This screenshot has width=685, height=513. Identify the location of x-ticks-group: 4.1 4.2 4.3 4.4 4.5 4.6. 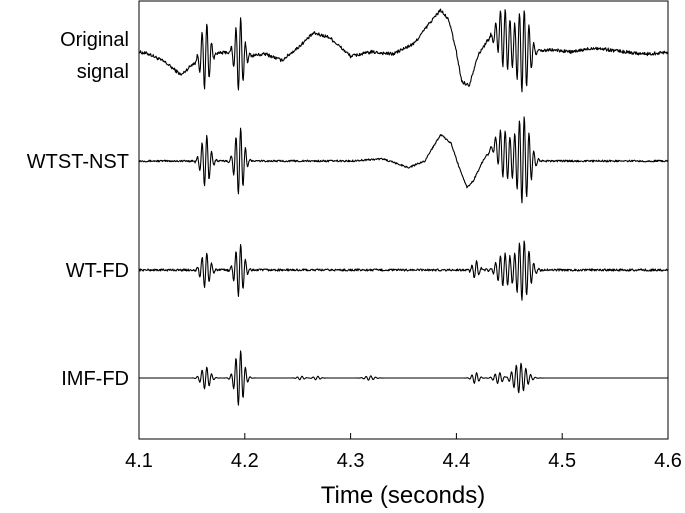
(403, 452).